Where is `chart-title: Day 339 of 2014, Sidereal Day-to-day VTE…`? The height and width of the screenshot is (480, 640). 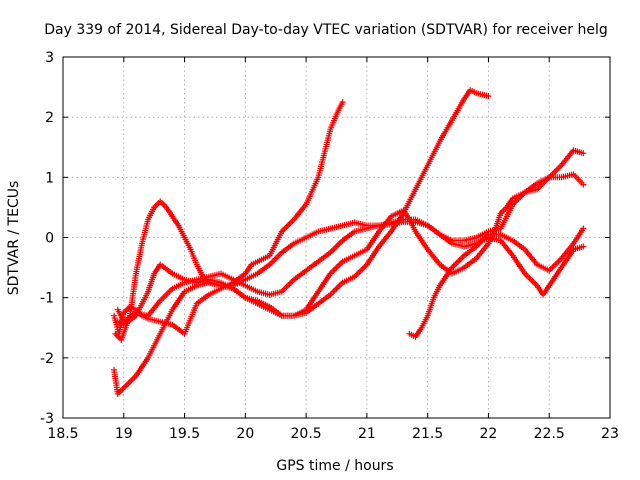
chart-title: Day 339 of 2014, Sidereal Day-to-day VTE… is located at coordinates (325, 30).